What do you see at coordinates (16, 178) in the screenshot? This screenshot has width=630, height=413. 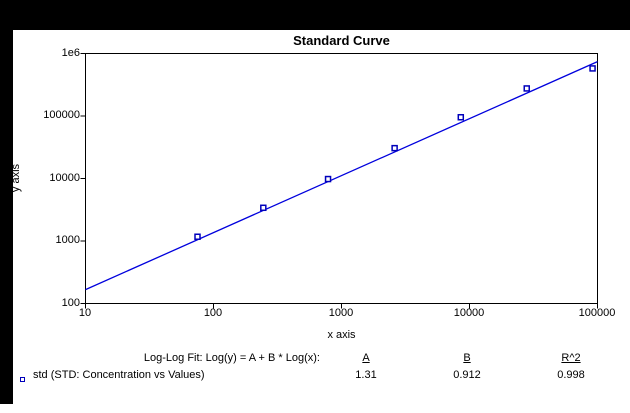 I see `y-axis-label: y axis` at bounding box center [16, 178].